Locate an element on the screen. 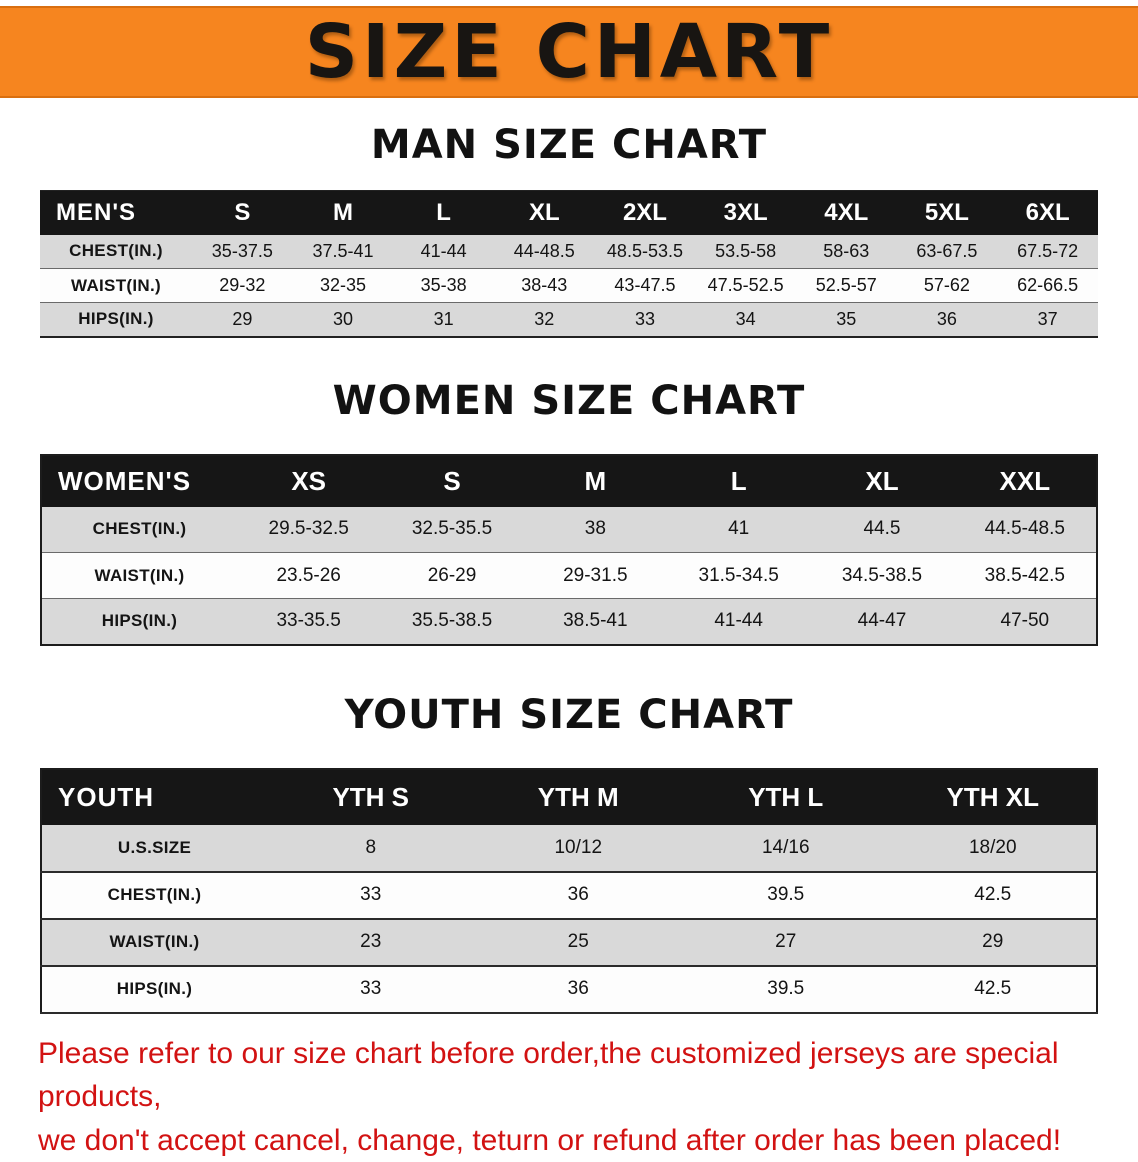 The image size is (1138, 1162). size-column-header: YTH S is located at coordinates (371, 797).